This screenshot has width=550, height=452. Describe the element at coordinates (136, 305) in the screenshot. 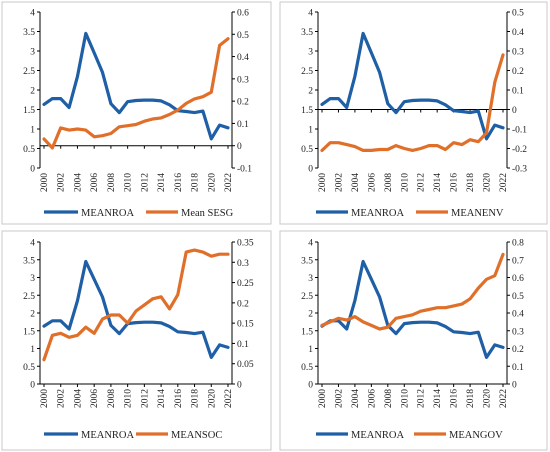

I see `series-line-meansoc` at that location.